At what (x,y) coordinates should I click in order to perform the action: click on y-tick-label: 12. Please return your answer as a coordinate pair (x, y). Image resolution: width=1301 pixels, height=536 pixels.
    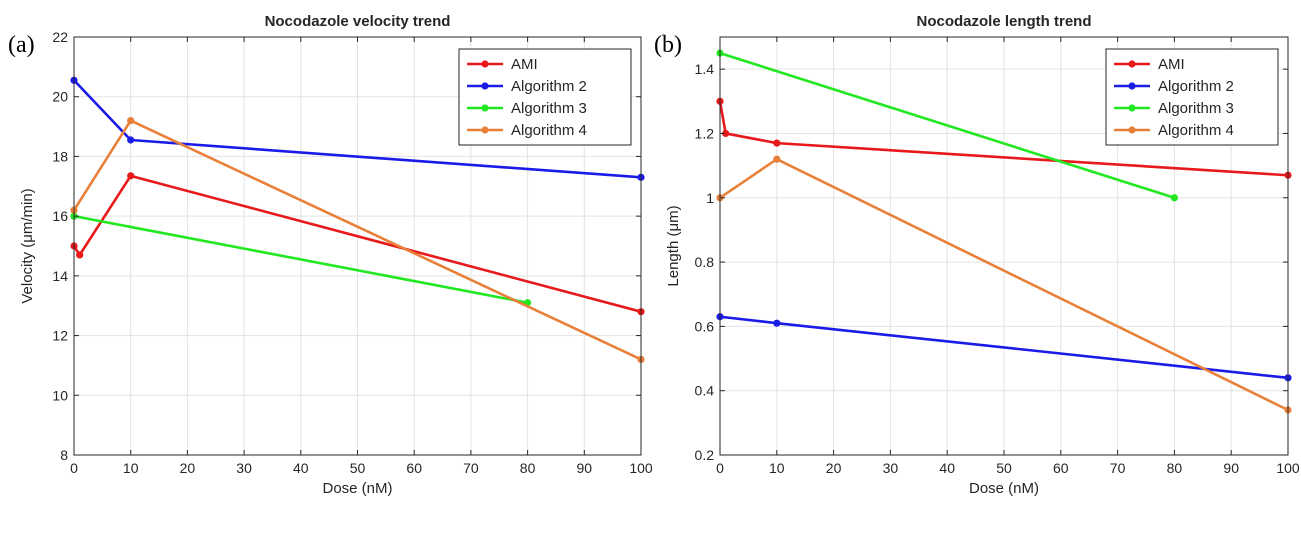
    Looking at the image, I should click on (60, 336).